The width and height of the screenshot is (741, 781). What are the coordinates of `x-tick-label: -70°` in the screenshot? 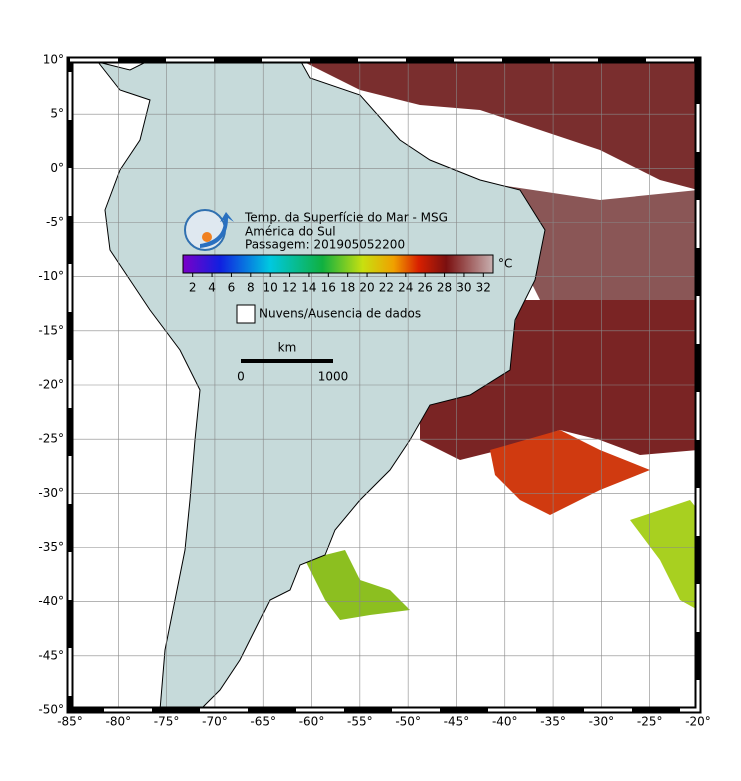 It's located at (215, 722).